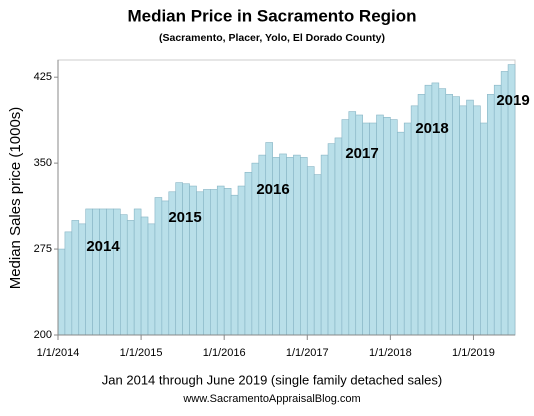 This screenshot has height=416, width=534. Describe the element at coordinates (272, 189) in the screenshot. I see `year-annotation: 2016` at that location.